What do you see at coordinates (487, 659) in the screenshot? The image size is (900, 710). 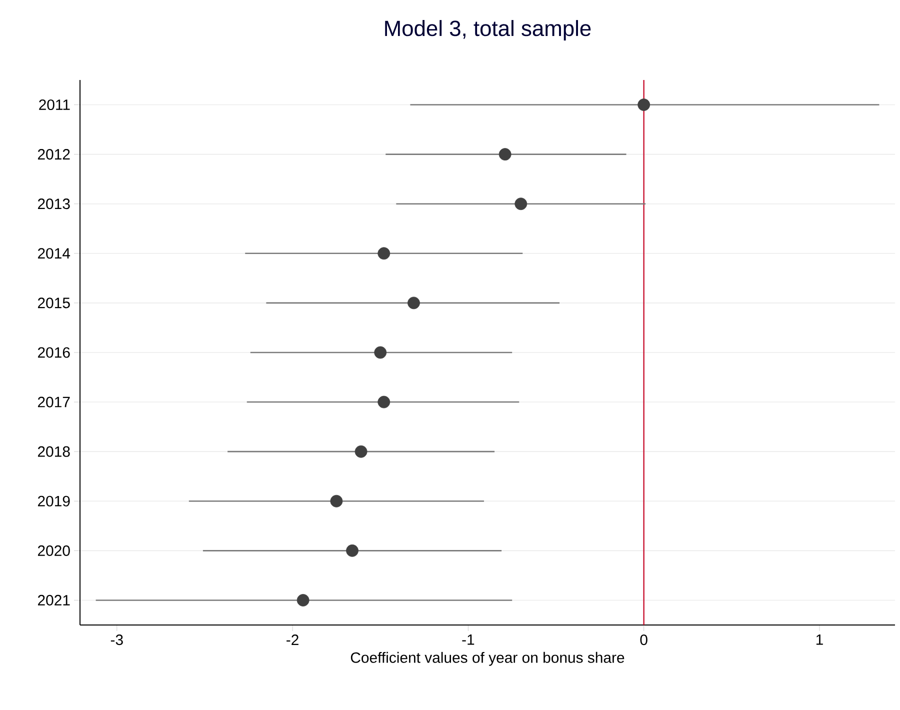 I see `x-axis-title: Coefficient values of year on bonus share` at bounding box center [487, 659].